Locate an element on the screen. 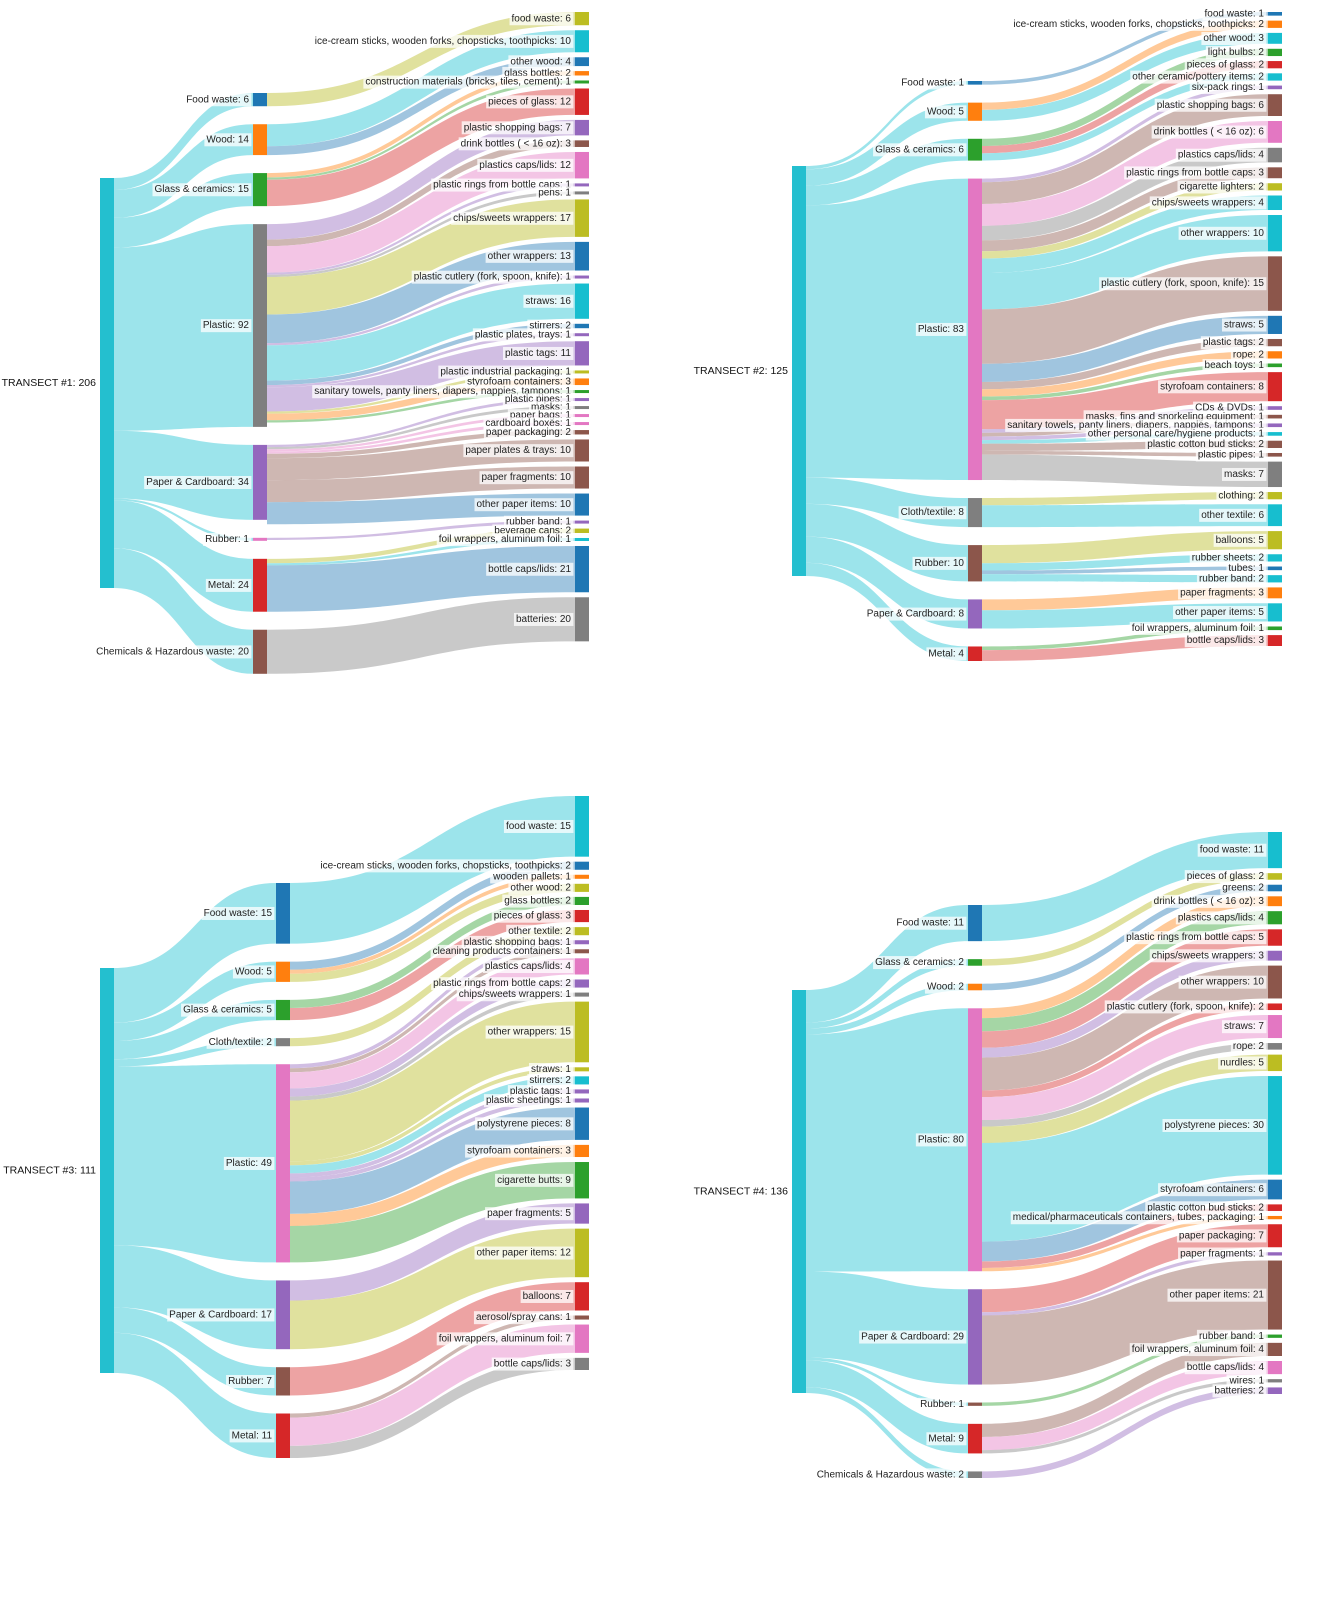  item-label: rope: 2 is located at coordinates (1249, 355).